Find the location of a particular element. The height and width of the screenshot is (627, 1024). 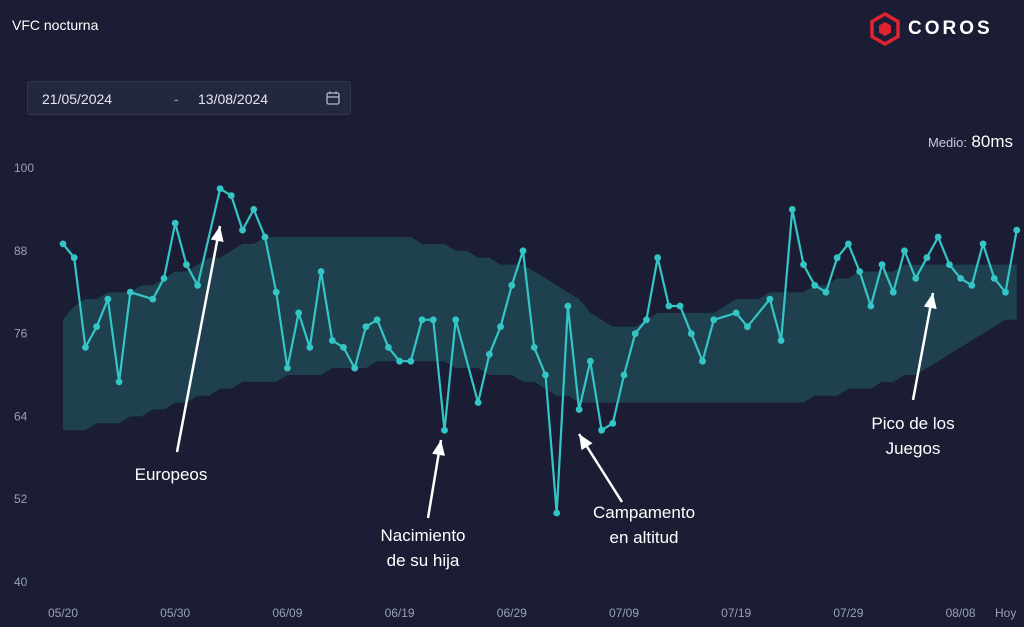

y-tick-label: 64 is located at coordinates (21, 416).